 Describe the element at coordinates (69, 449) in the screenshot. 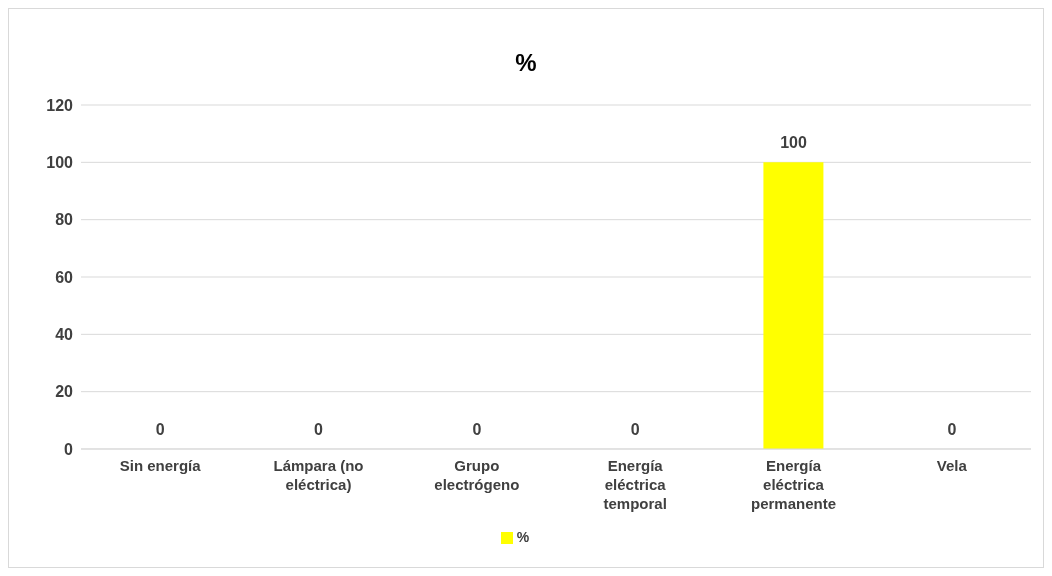

I see `y-tick-label: 0` at that location.